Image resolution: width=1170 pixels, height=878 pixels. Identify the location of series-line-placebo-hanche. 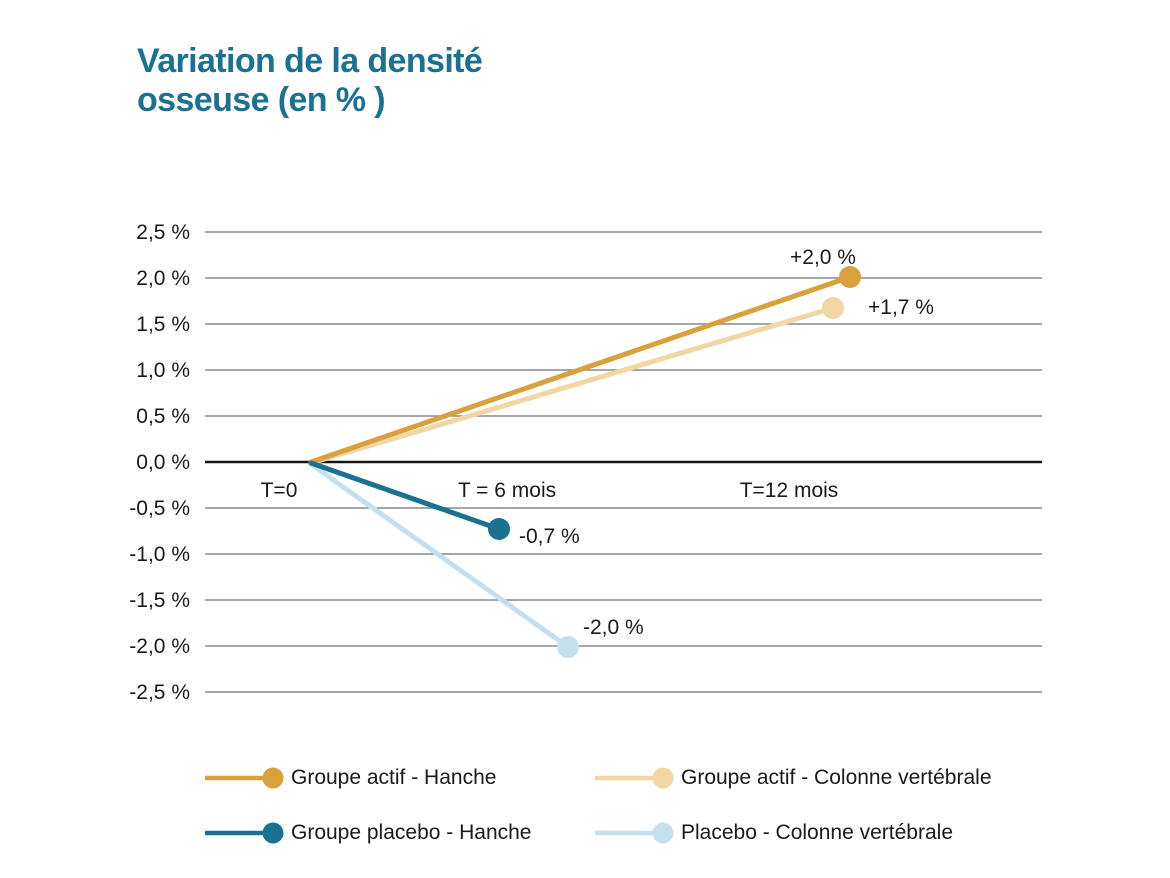
(405, 496).